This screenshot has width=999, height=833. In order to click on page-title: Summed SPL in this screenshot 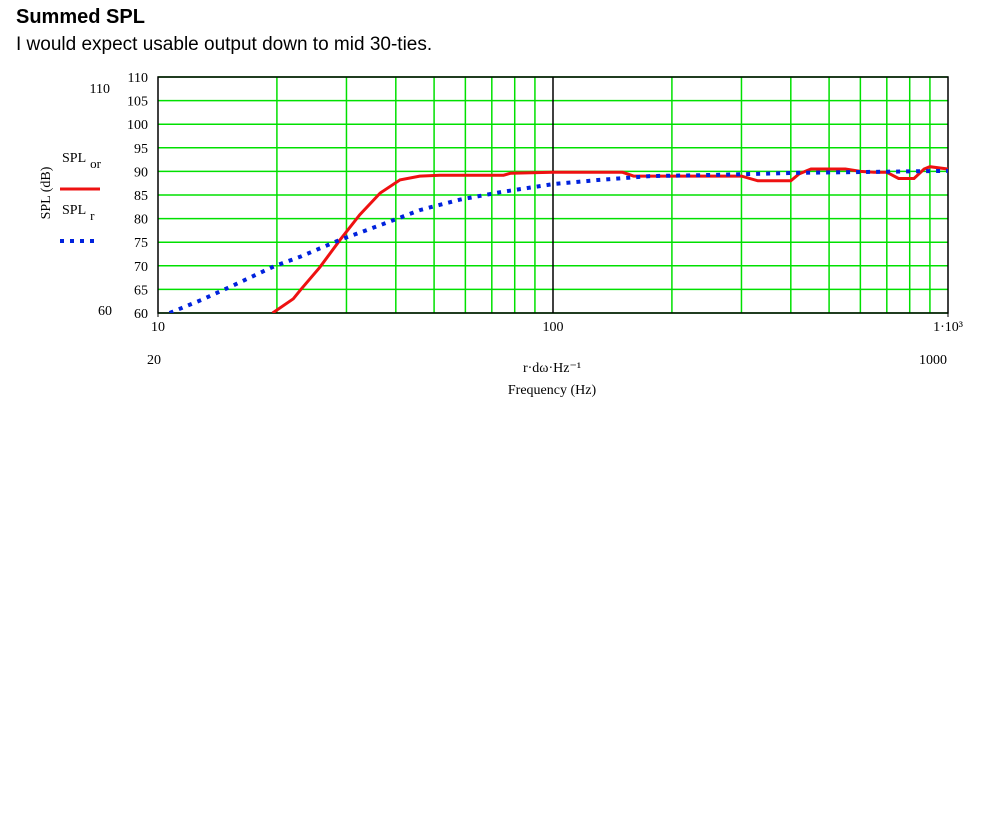, I will do `click(80, 17)`.